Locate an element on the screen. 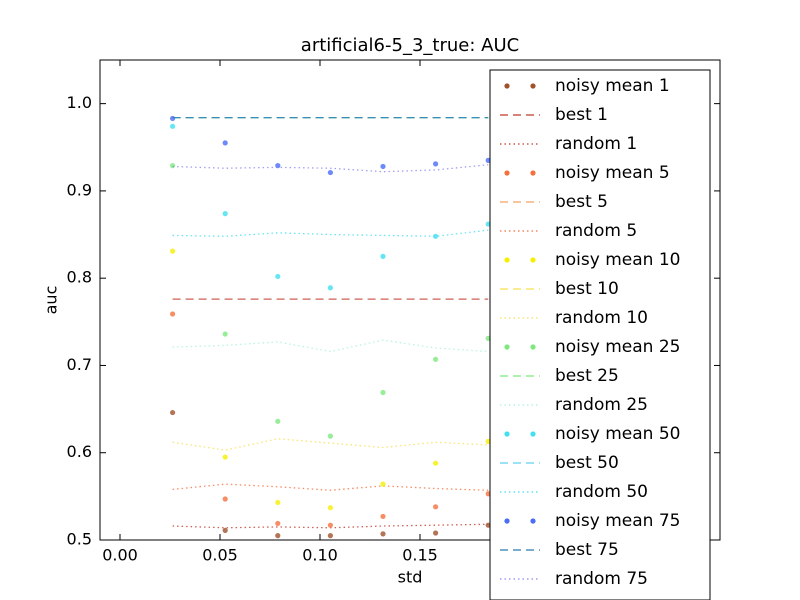  x-tick-label: 0.10 is located at coordinates (320, 555).